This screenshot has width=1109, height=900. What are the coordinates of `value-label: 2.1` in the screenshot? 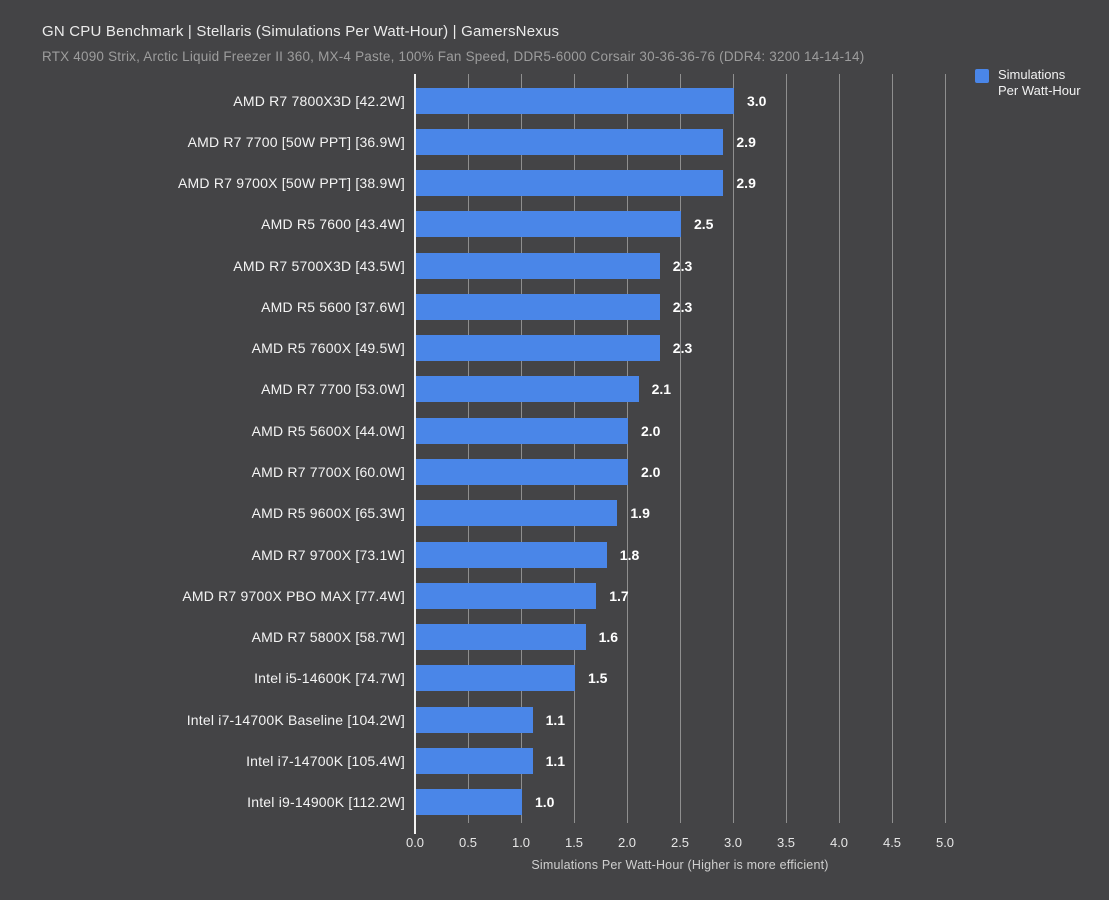 It's located at (661, 389).